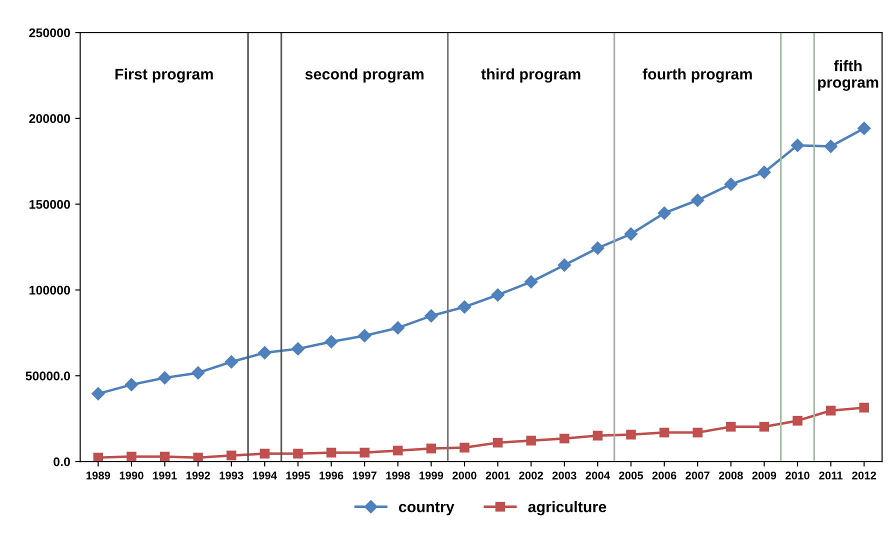 The height and width of the screenshot is (543, 891). What do you see at coordinates (164, 75) in the screenshot?
I see `annotation: First program` at bounding box center [164, 75].